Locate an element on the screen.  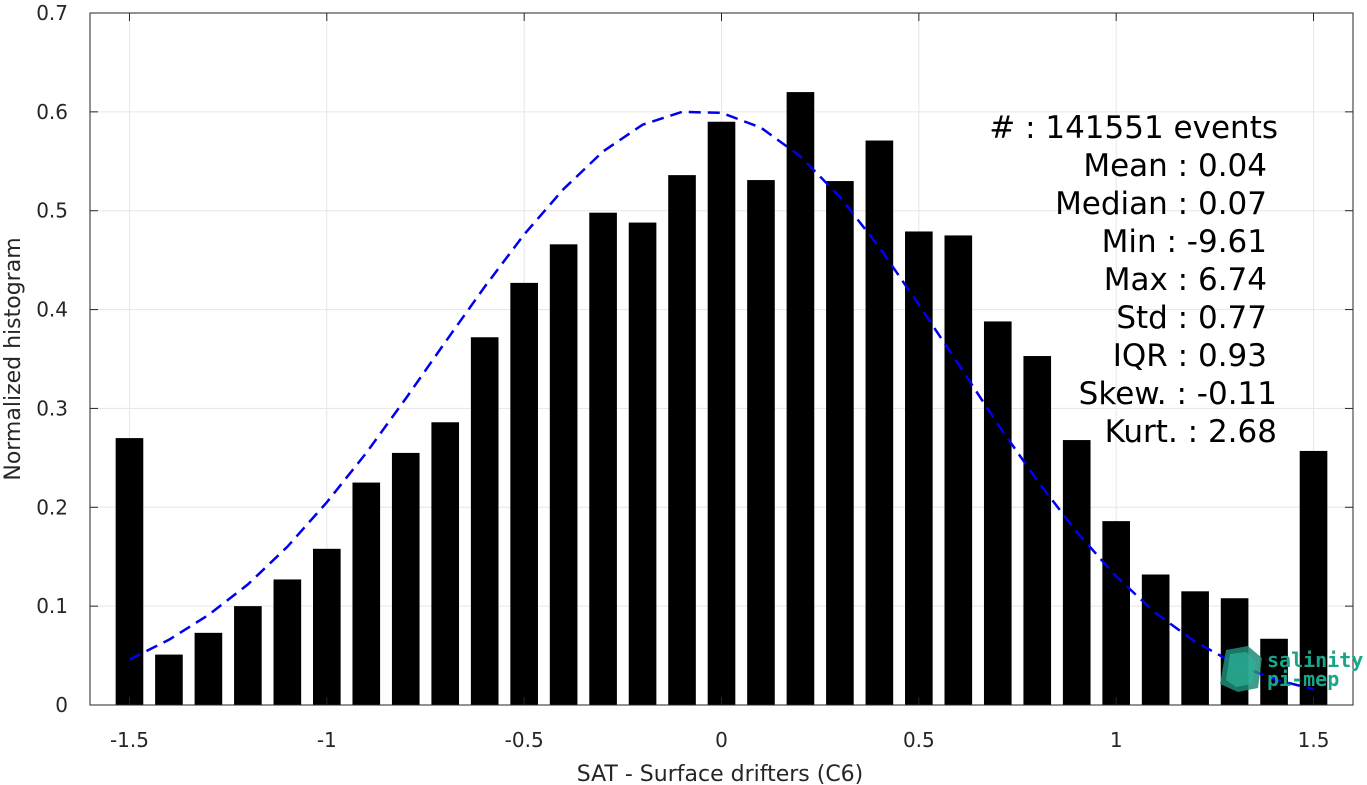
y-axis-label: Normalized histogram is located at coordinates (13, 358).